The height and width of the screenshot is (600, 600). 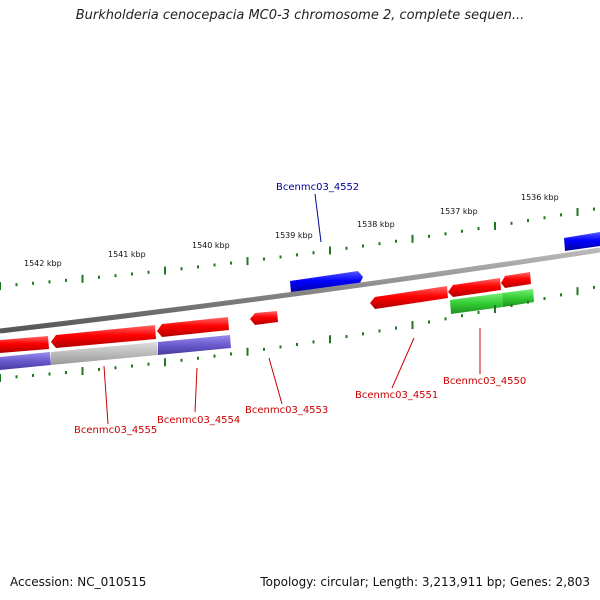 I want to click on tick-label-1537: 1537 kbp, so click(x=459, y=211).